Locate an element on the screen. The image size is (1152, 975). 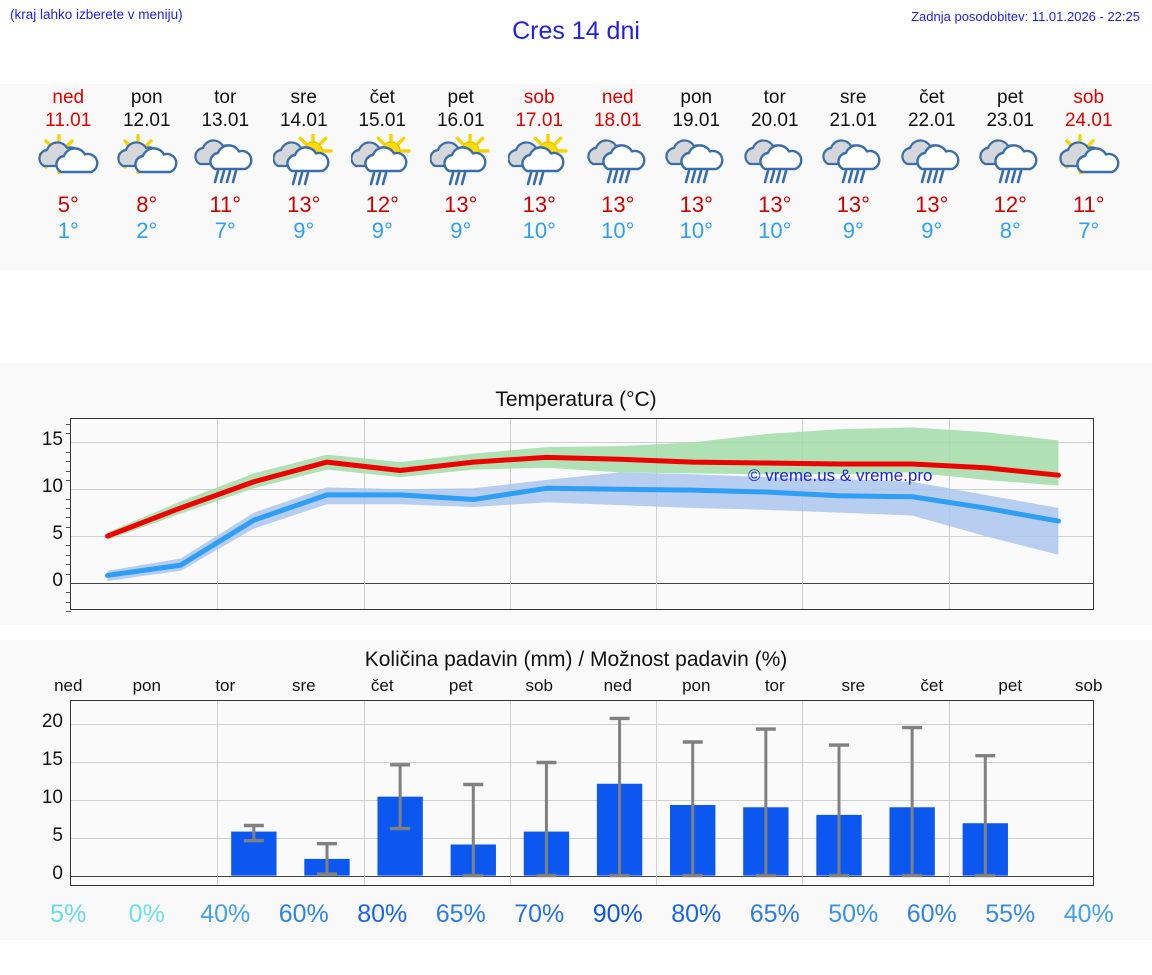
forecast-day-column: ned 18.01 13° 10° is located at coordinates (618, 164).